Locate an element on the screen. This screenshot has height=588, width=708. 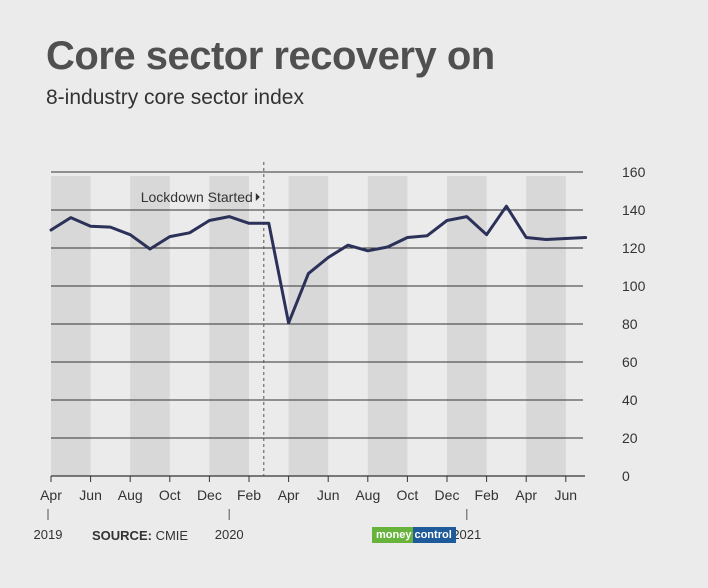
logo-part-money: money is located at coordinates (393, 535).